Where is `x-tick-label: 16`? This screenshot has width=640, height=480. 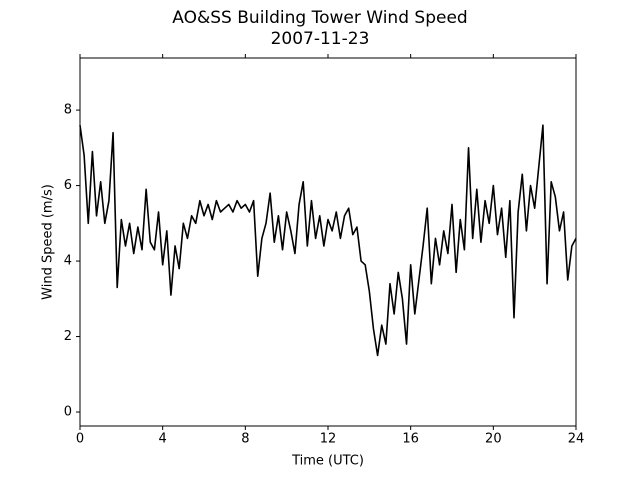 x-tick-label: 16 is located at coordinates (410, 439).